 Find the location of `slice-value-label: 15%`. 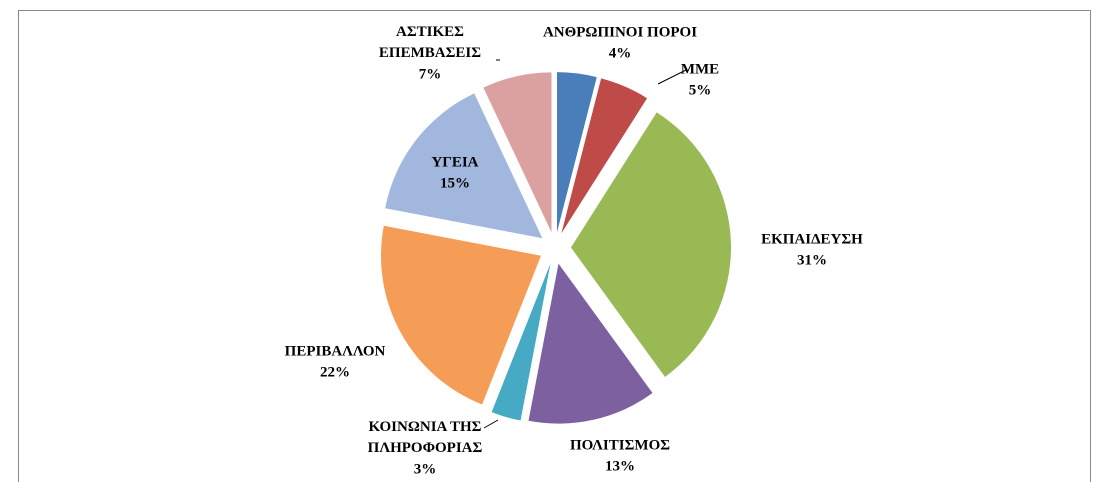

slice-value-label: 15% is located at coordinates (455, 183).